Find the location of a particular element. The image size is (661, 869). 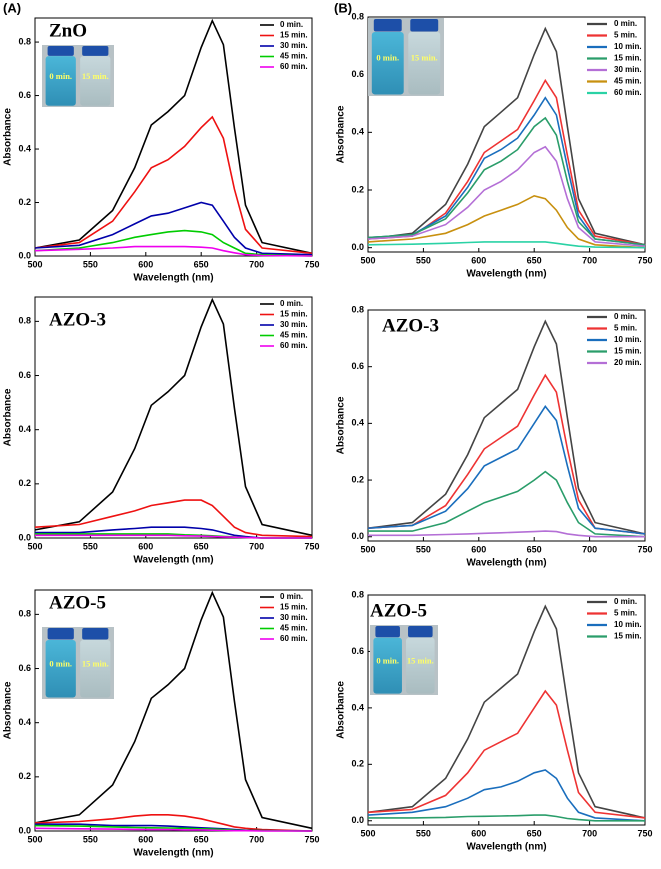

panel-label: (A) is located at coordinates (12, 7).